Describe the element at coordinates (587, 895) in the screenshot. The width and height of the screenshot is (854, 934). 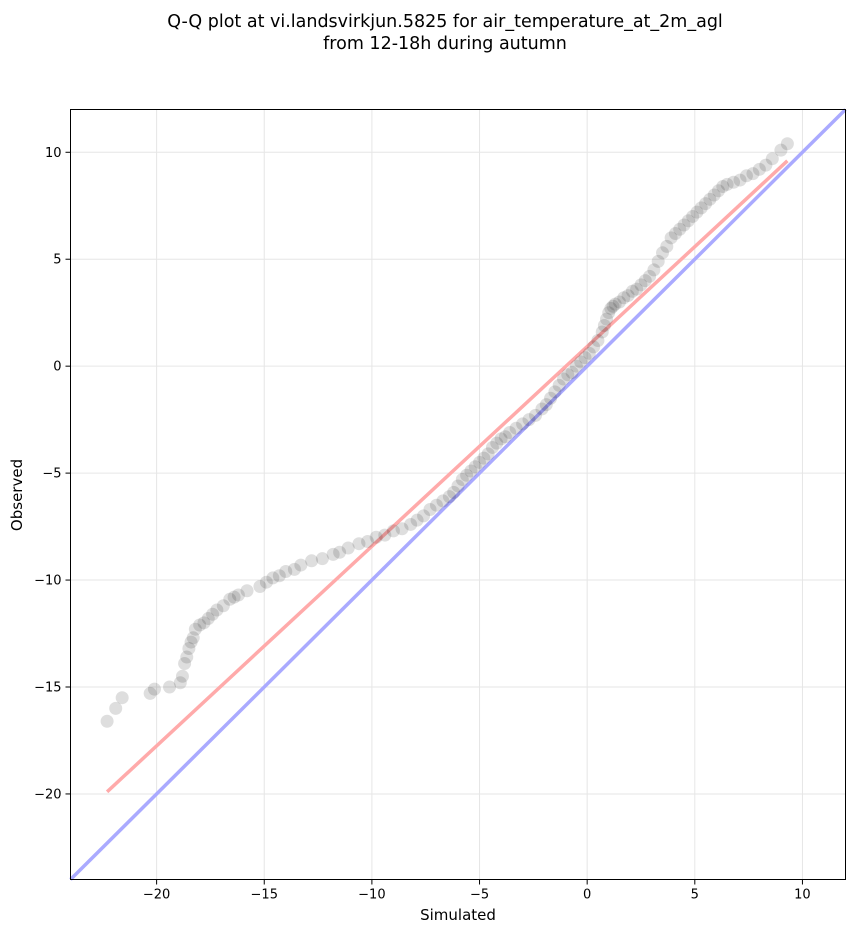
I see `x-tick-label: 0` at that location.